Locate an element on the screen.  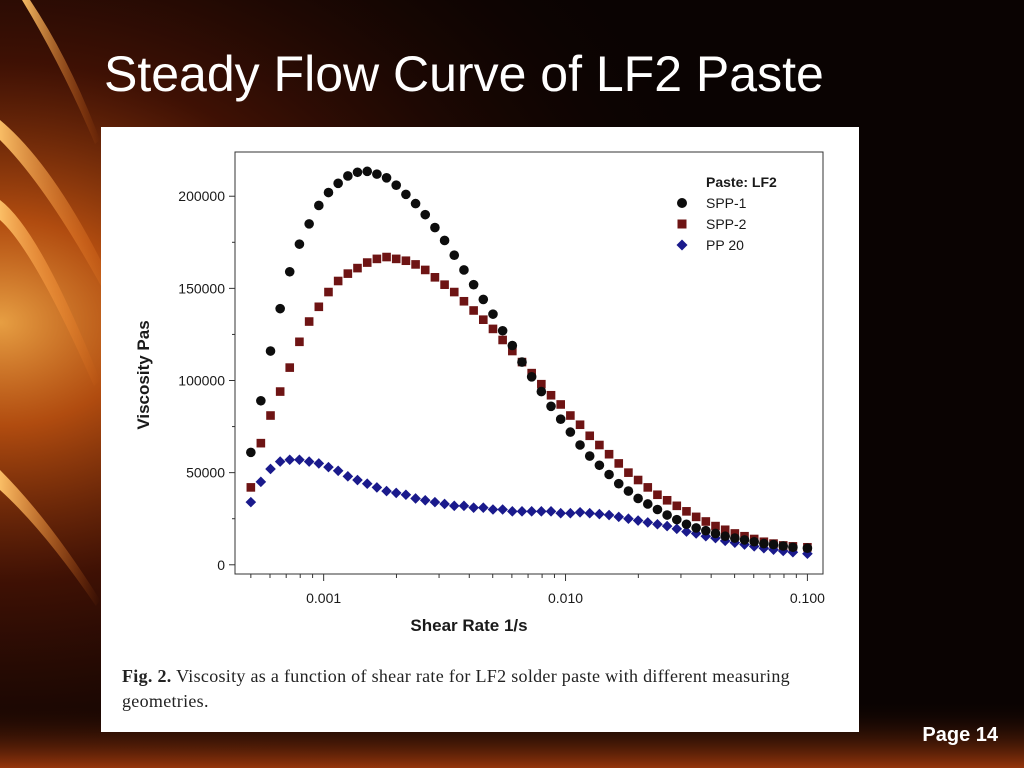
slide-title: Steady Flow Curve of LF2 Paste is located at coordinates (464, 74).